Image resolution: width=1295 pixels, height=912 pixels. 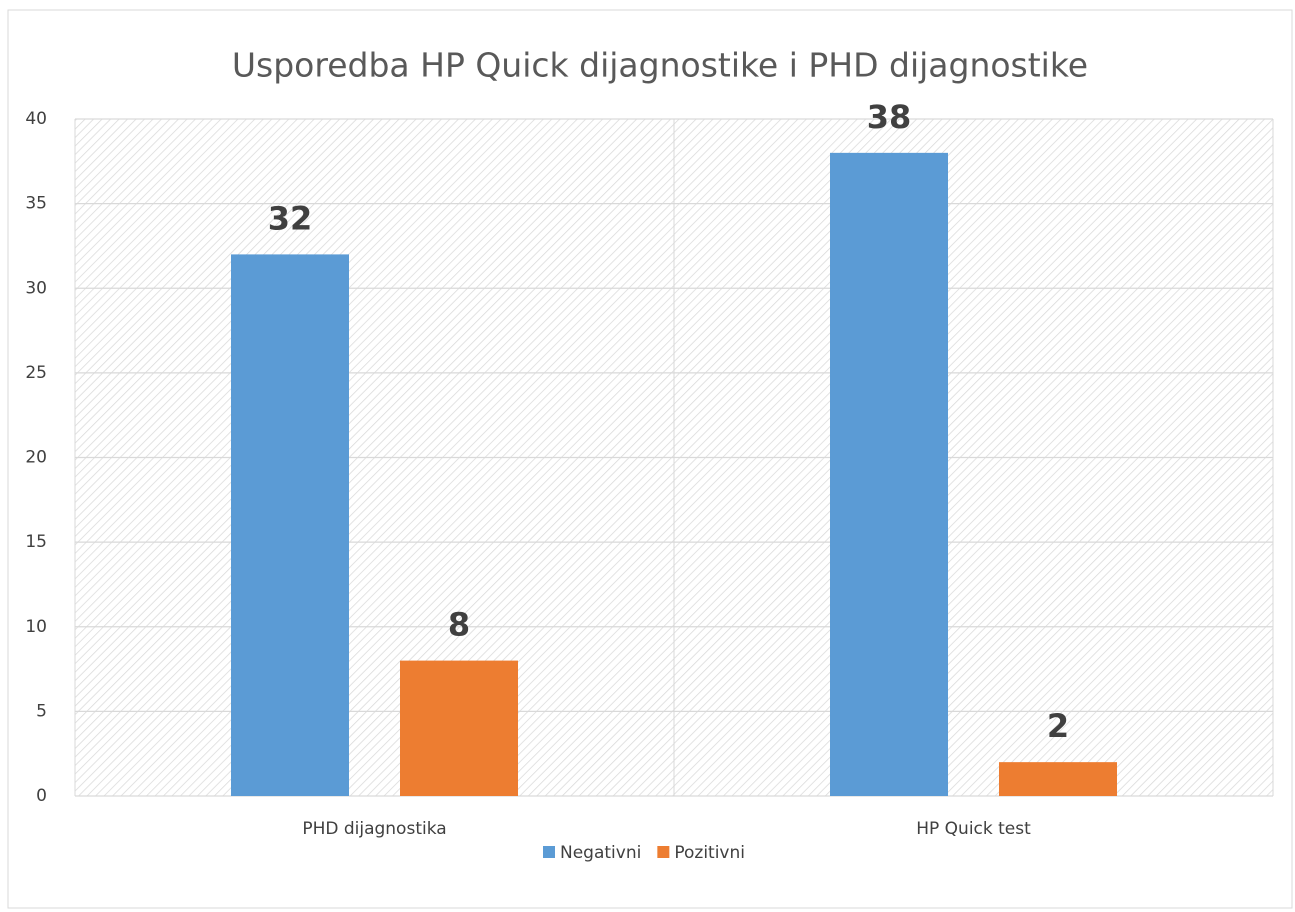 I want to click on y-tick-label: 40, so click(x=36, y=119).